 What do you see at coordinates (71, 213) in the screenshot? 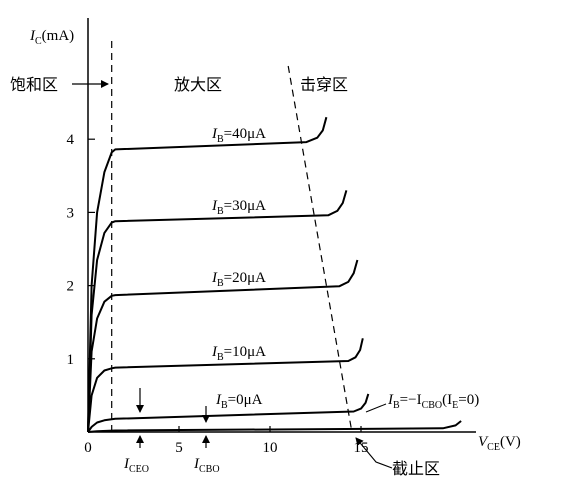
I see `y-tick-label-3: 3` at bounding box center [71, 213].